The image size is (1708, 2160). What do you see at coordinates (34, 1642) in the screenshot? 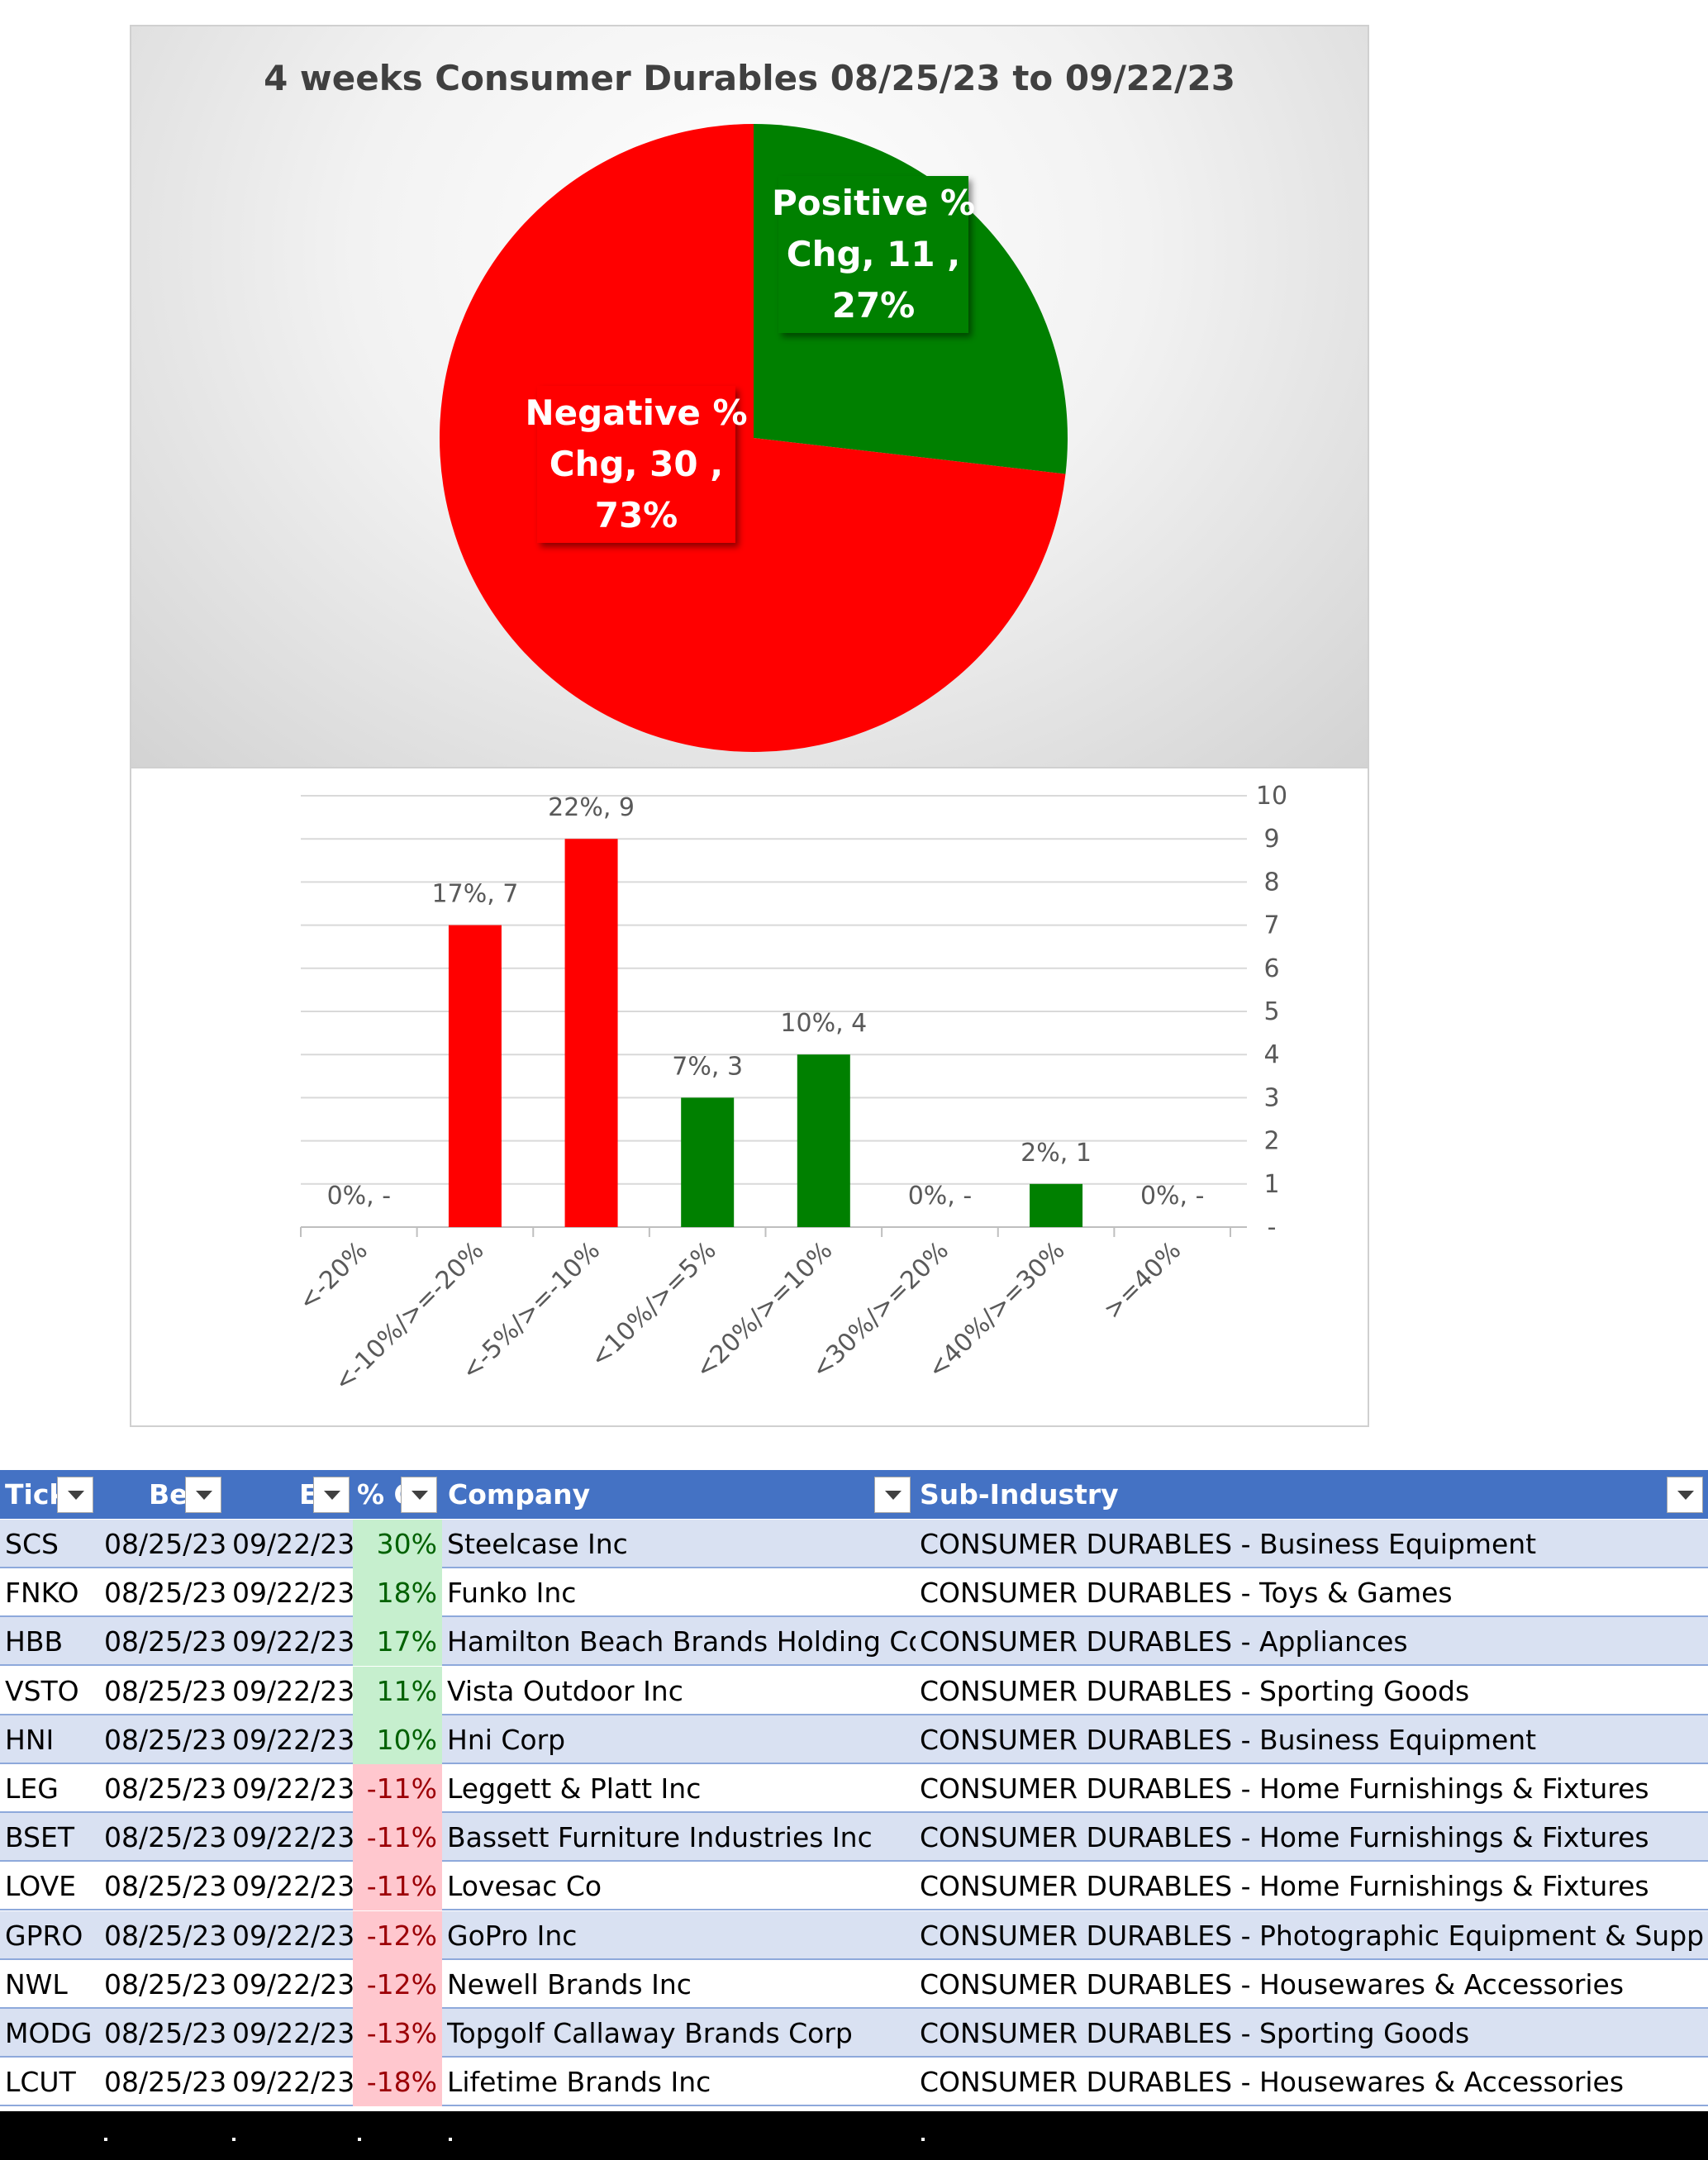
I see `ticker-cell: HBB` at bounding box center [34, 1642].